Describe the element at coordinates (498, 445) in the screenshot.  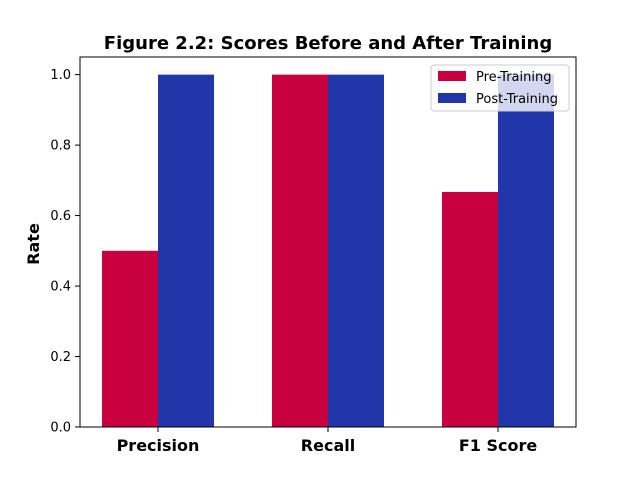
I see `x-tick-label-f1-score: F1 Score` at that location.